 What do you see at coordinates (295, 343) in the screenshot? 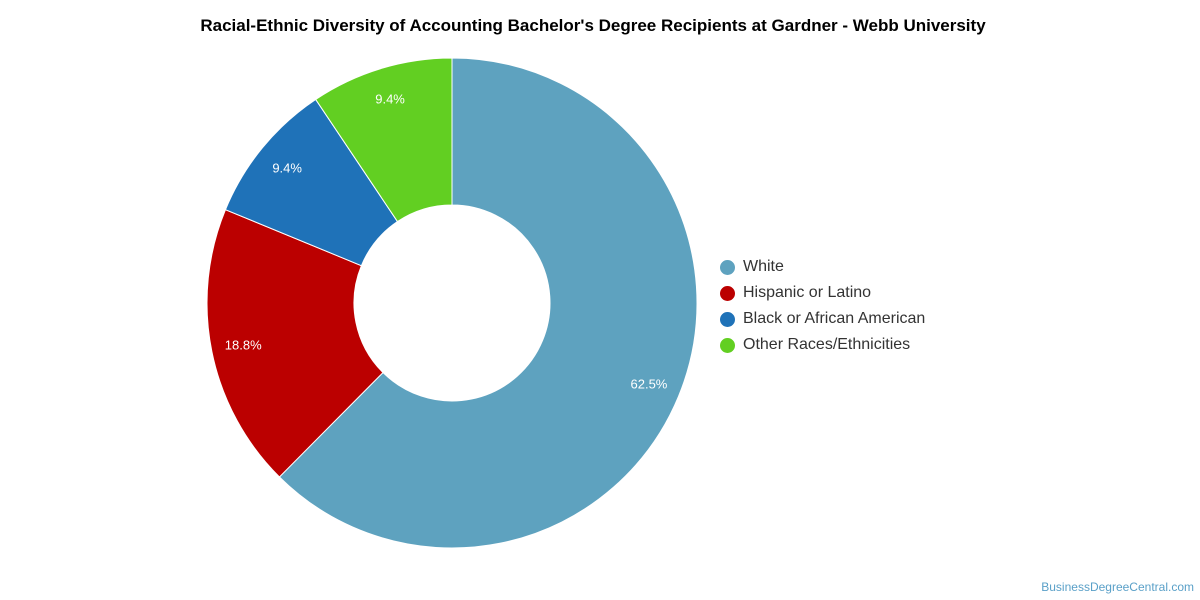
I see `slice-hispanic-or-latino` at bounding box center [295, 343].